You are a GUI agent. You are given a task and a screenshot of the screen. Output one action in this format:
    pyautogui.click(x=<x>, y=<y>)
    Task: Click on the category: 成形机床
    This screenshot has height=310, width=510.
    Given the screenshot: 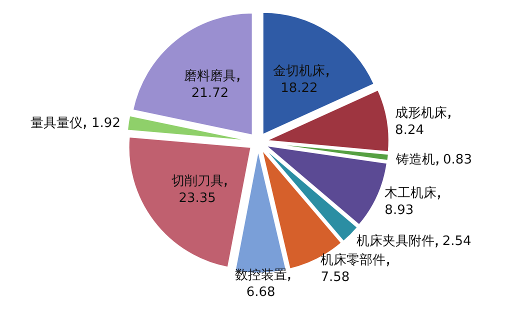 What is the action you would take?
    pyautogui.click(x=421, y=113)
    